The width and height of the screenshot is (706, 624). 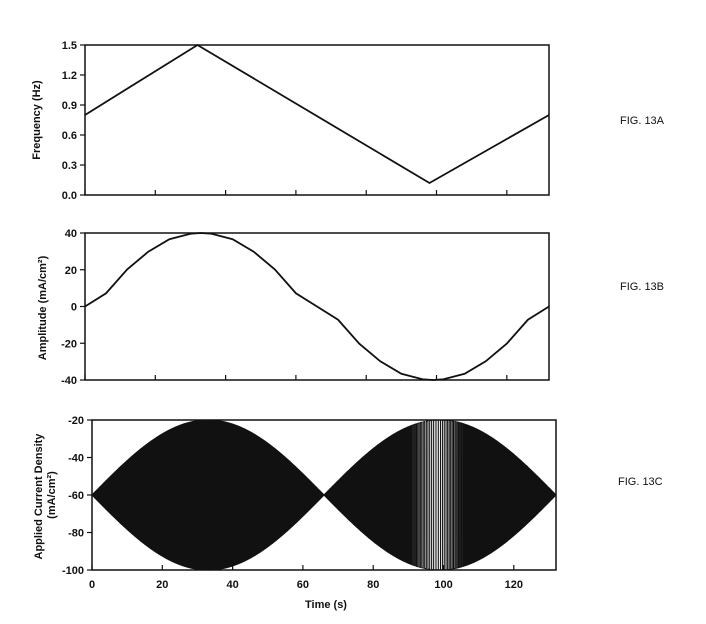 I want to click on x-ticks, so click(x=296, y=192).